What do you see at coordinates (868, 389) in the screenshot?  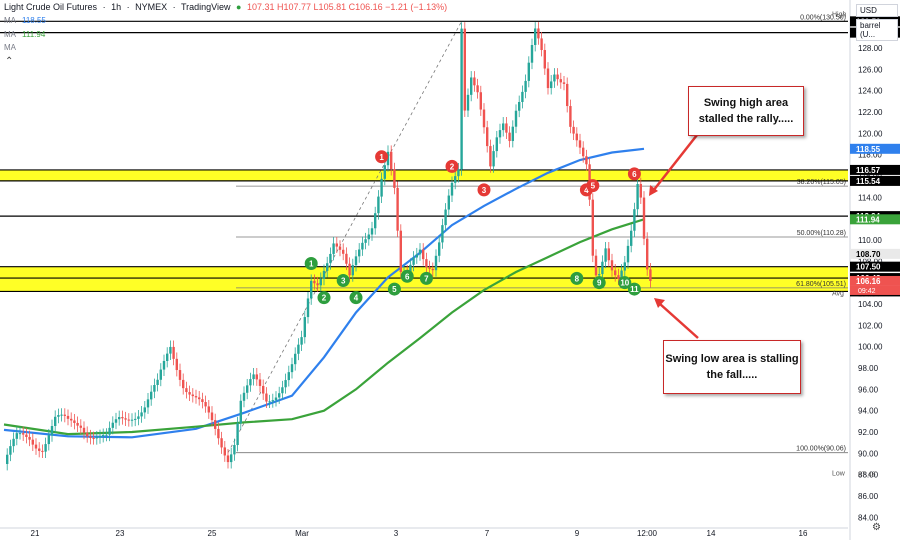 I see `price-axis-tick: 96.00` at bounding box center [868, 389].